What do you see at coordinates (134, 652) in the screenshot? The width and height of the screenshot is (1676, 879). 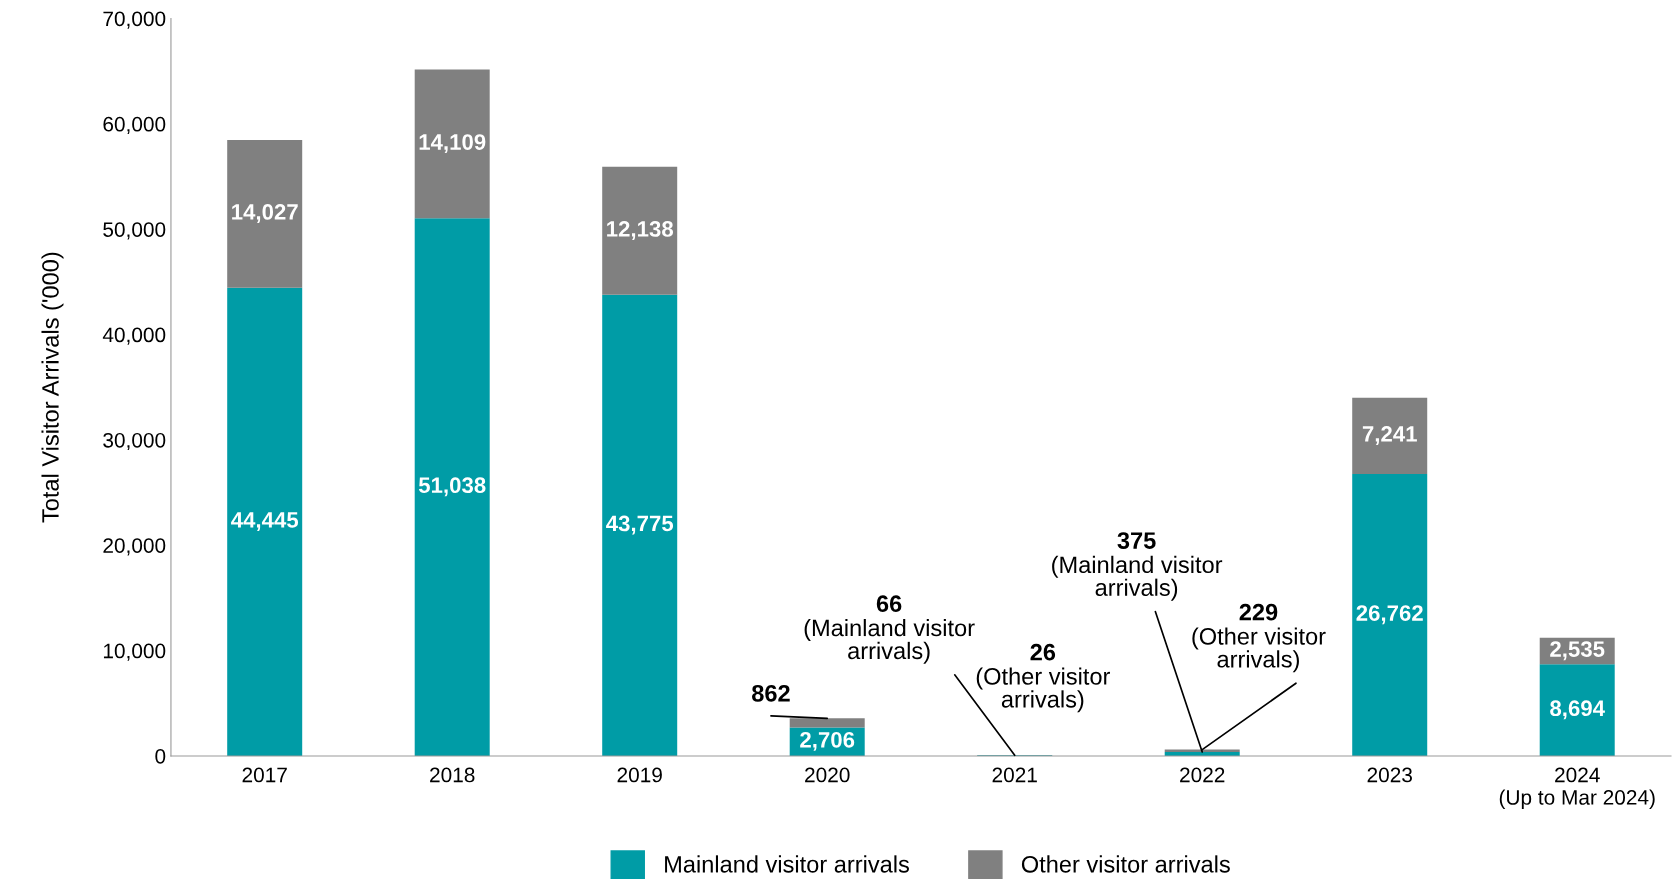 I see `y-tick-label: 10,000` at bounding box center [134, 652].